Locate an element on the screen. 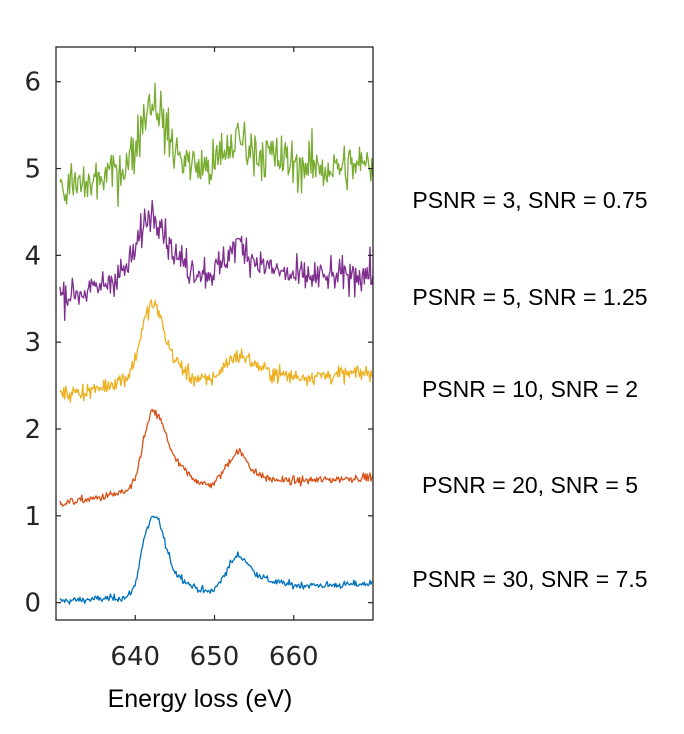 The image size is (684, 734). y-tick-label: 6 is located at coordinates (32, 83).